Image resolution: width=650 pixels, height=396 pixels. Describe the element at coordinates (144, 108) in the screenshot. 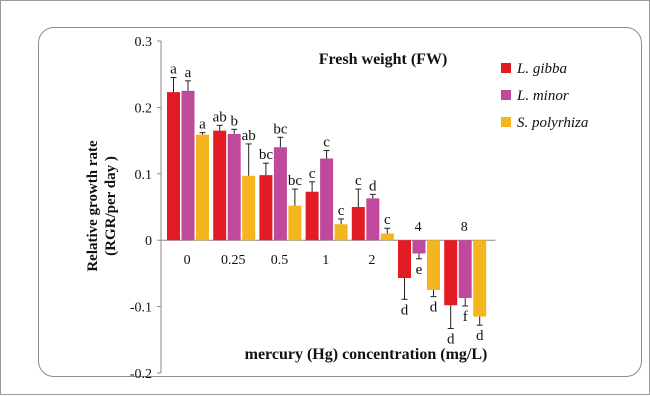

I see `y-tick-label: 0.2` at that location.